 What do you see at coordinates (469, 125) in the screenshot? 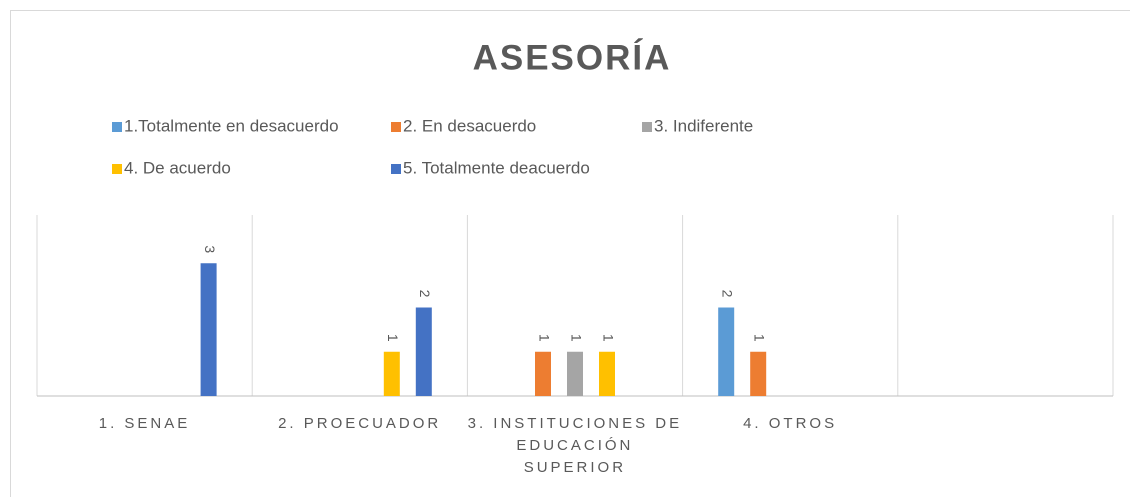
I see `legend-label: 2. En desacuerdo` at bounding box center [469, 125].